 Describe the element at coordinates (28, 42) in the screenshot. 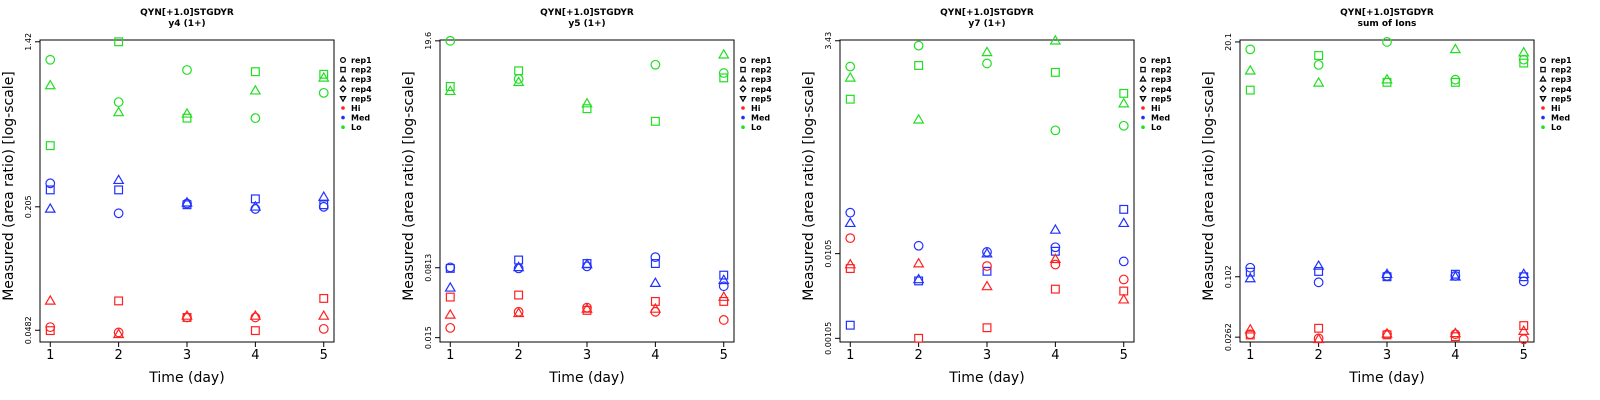

I see `y-tick-label: 1.42` at that location.